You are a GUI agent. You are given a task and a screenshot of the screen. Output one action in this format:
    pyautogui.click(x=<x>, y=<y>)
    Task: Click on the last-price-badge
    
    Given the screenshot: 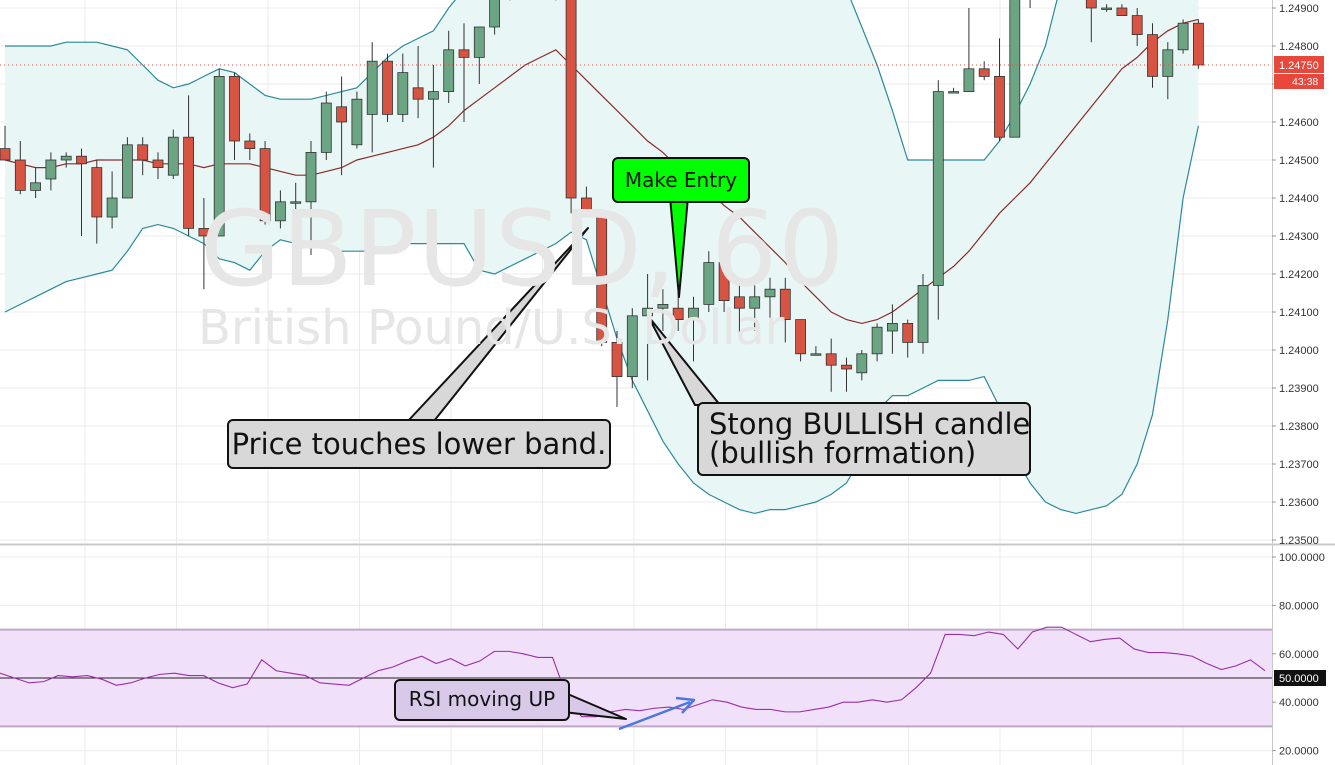 What is the action you would take?
    pyautogui.click(x=1299, y=64)
    